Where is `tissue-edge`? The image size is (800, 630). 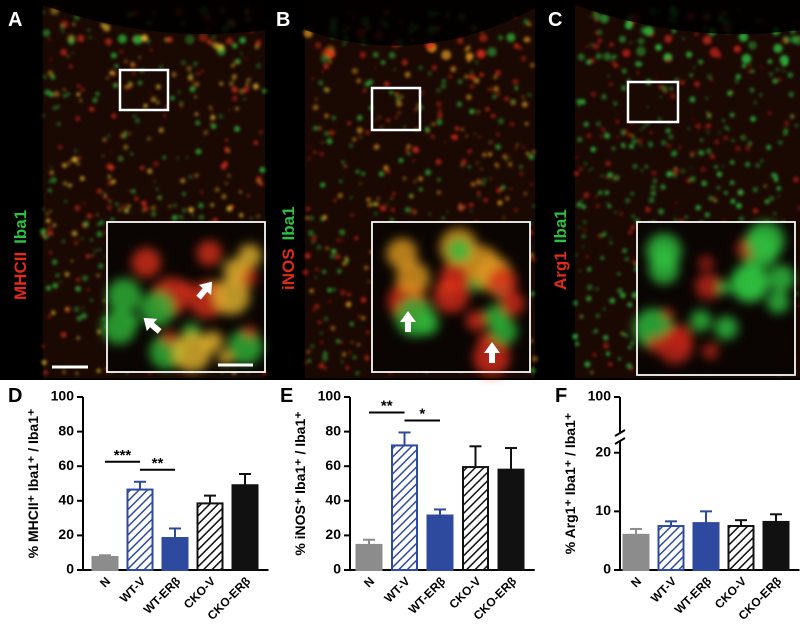 tissue-edge is located at coordinates (154, 17).